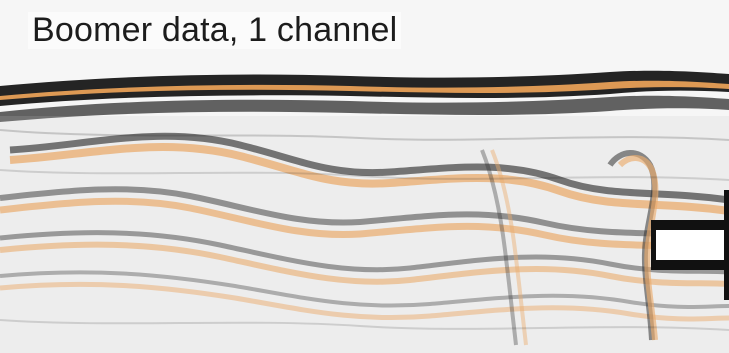 The image size is (729, 353). I want to click on figure-title: Boomer data, 1 channel, so click(215, 30).